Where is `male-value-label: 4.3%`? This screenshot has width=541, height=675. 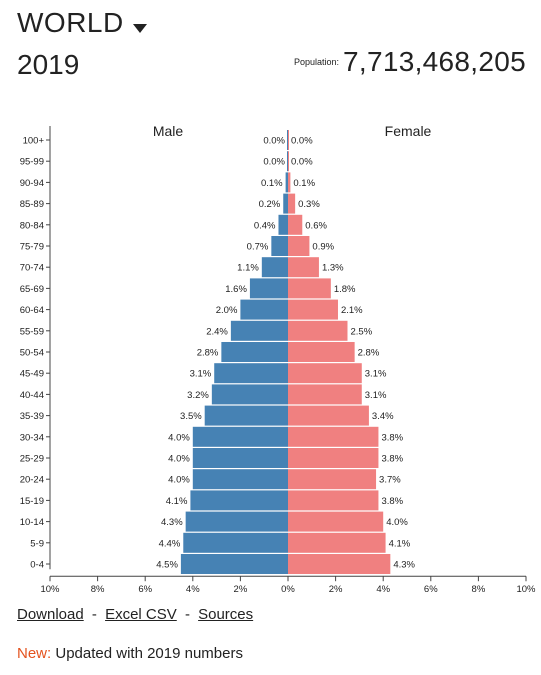 male-value-label: 4.3% is located at coordinates (172, 522).